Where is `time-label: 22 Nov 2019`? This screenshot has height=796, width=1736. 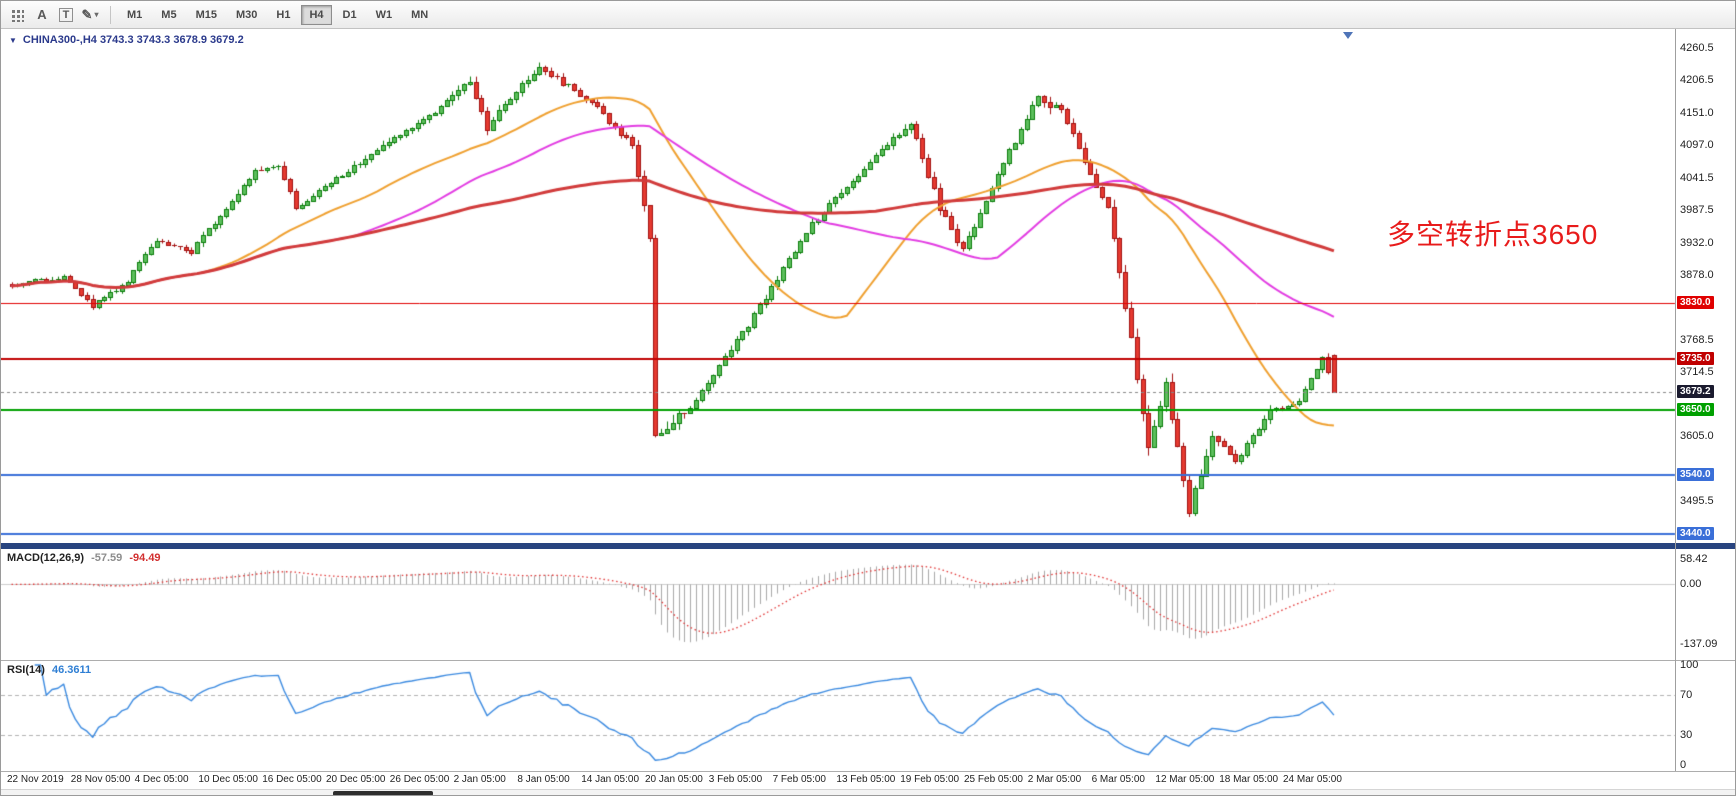 time-label: 22 Nov 2019 is located at coordinates (35, 779).